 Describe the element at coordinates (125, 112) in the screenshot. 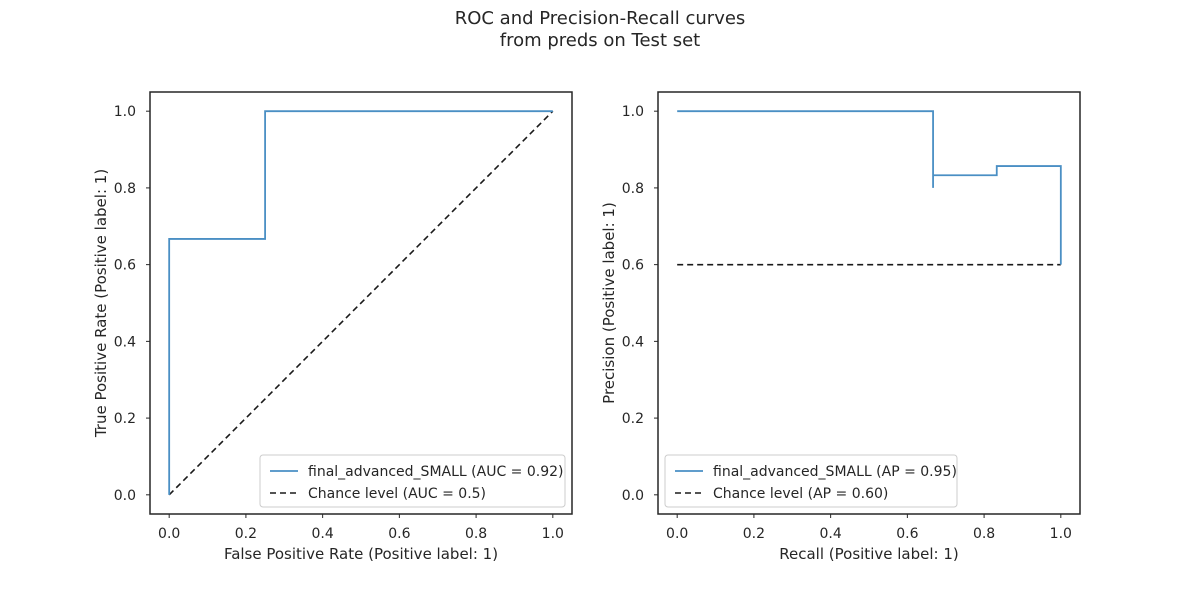

I see `roc-chart-y-tick-label: 1.0` at that location.